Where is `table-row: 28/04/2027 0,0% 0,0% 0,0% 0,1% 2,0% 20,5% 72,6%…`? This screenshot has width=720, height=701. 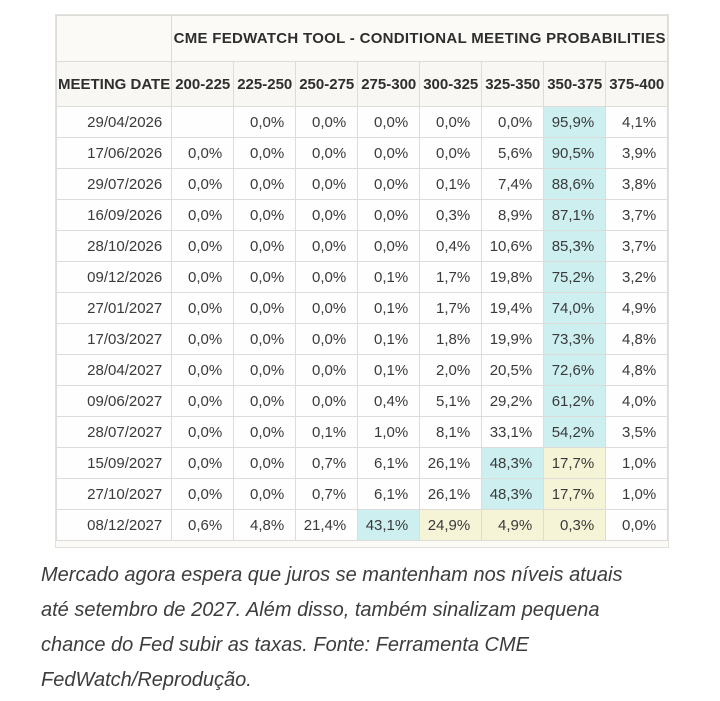
table-row: 28/04/2027 0,0% 0,0% 0,0% 0,1% 2,0% 20,5% 72,6%… is located at coordinates (362, 370).